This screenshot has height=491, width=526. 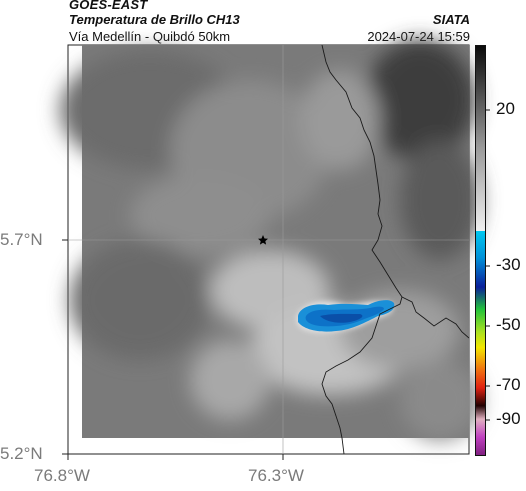 I want to click on datetime-label: 2024-07-24 15:59, so click(x=418, y=36).